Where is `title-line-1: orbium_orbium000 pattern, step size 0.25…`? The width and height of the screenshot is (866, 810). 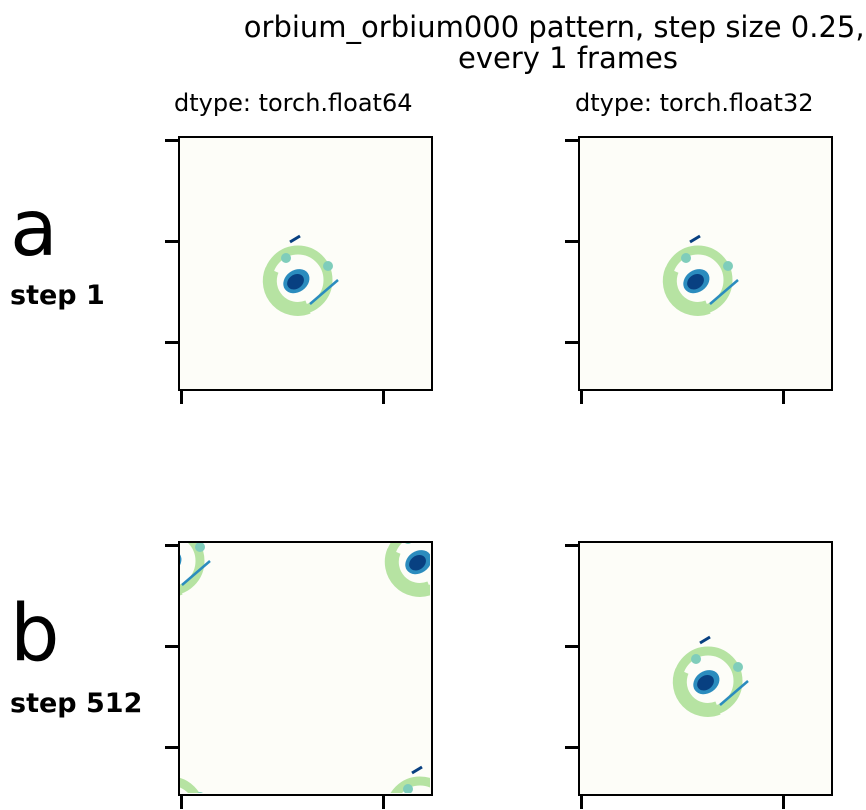
title-line-1: orbium_orbium000 pattern, step size 0.25… is located at coordinates (554, 27).